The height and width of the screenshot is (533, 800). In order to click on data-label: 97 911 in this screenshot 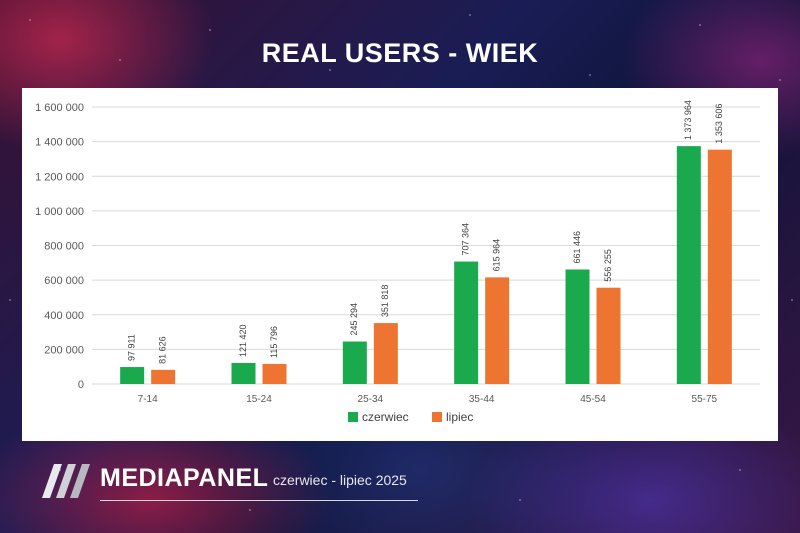, I will do `click(132, 347)`.